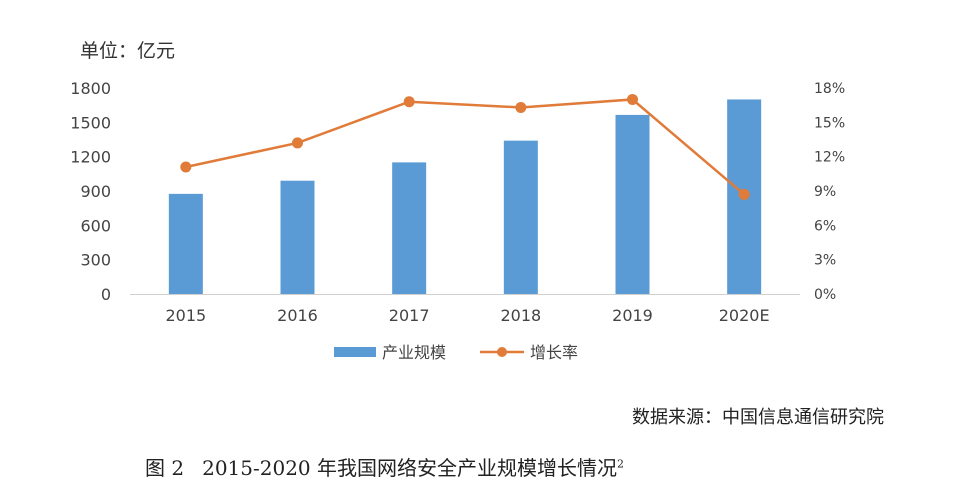 This screenshot has width=967, height=500. Describe the element at coordinates (825, 295) in the screenshot. I see `y-right-tick-label: 0%` at that location.